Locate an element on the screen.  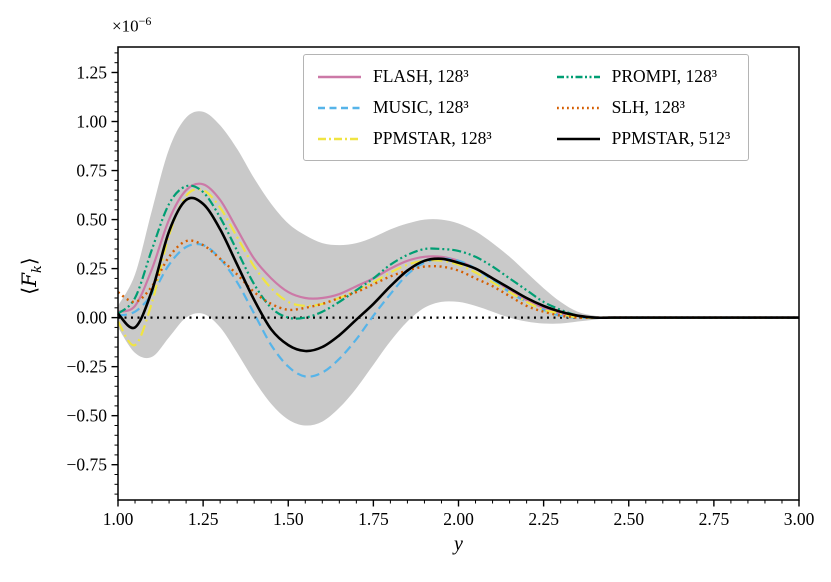
x-tick-label: 1.00 is located at coordinates (118, 519).